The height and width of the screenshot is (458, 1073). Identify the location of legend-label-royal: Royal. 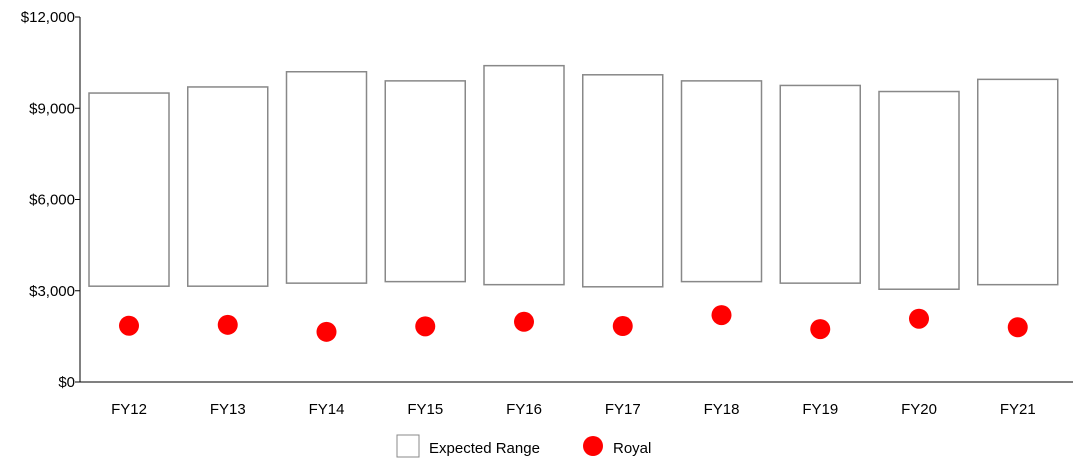
(632, 448).